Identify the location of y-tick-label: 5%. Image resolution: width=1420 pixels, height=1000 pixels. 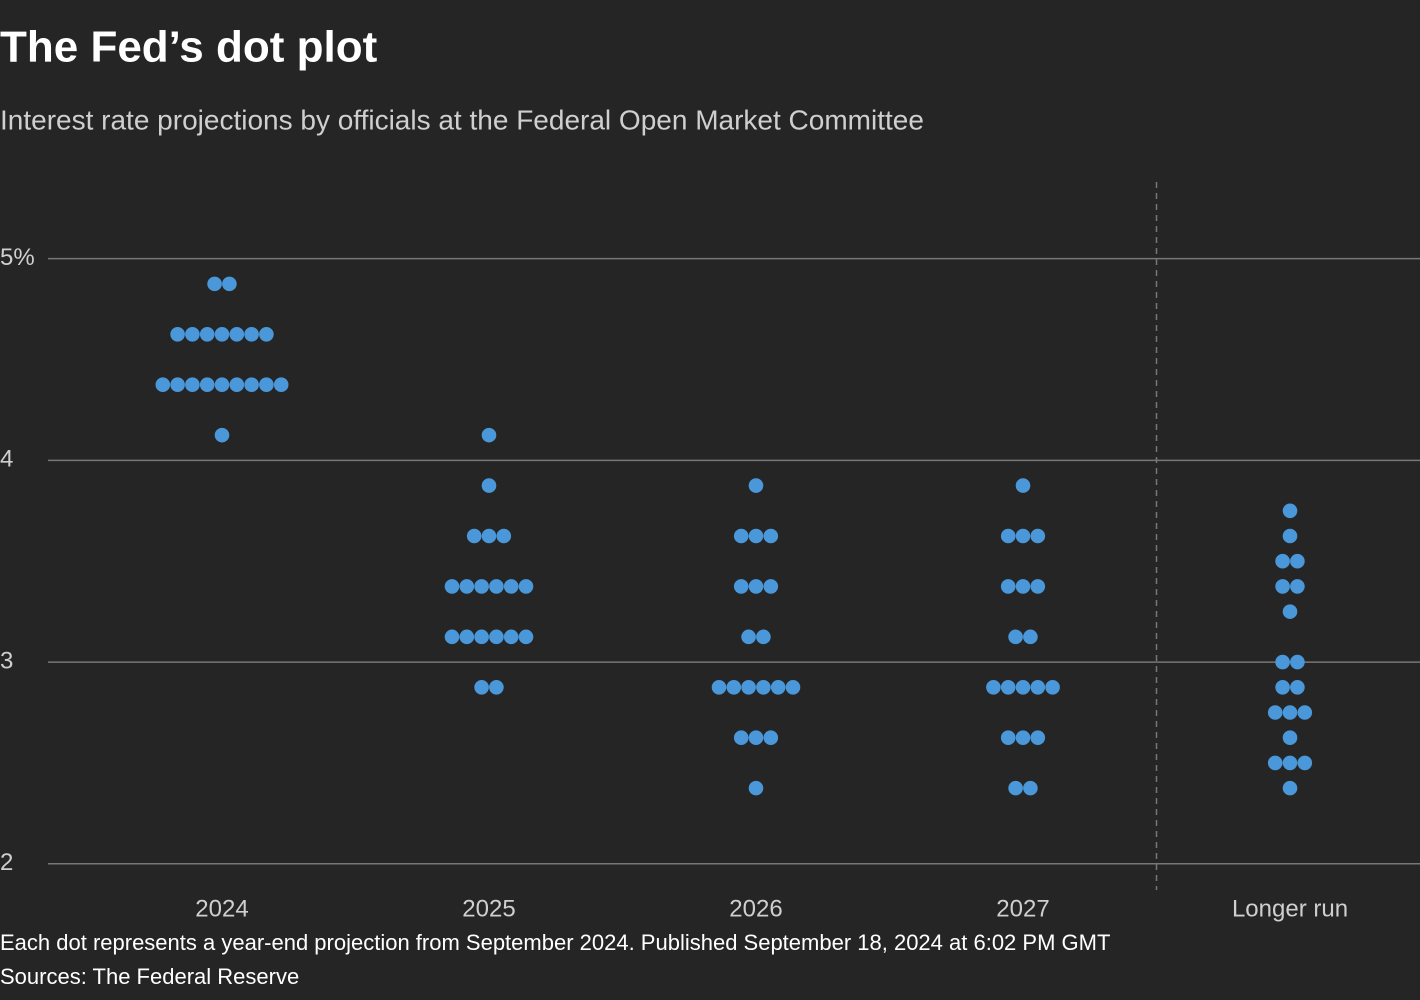
(17, 257).